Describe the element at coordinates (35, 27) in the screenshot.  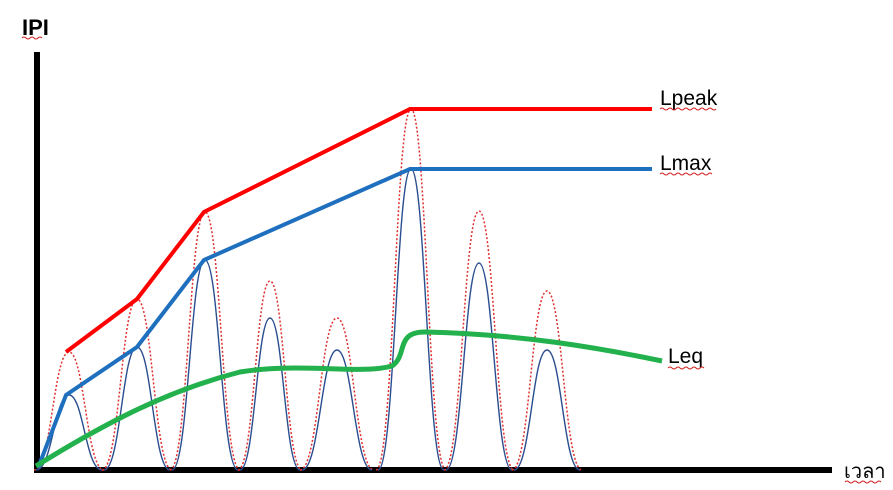
I see `y-axis-label: IPI` at that location.